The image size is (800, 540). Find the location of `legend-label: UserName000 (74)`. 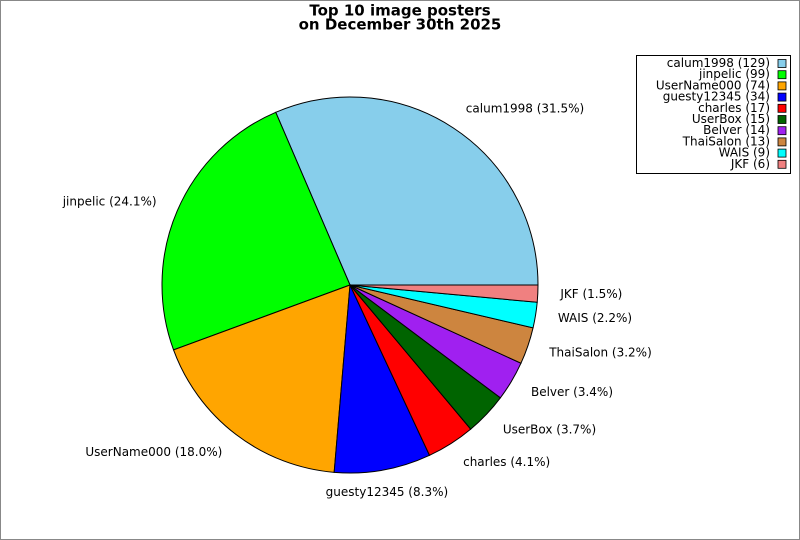

legend-label: UserName000 (74) is located at coordinates (713, 85).